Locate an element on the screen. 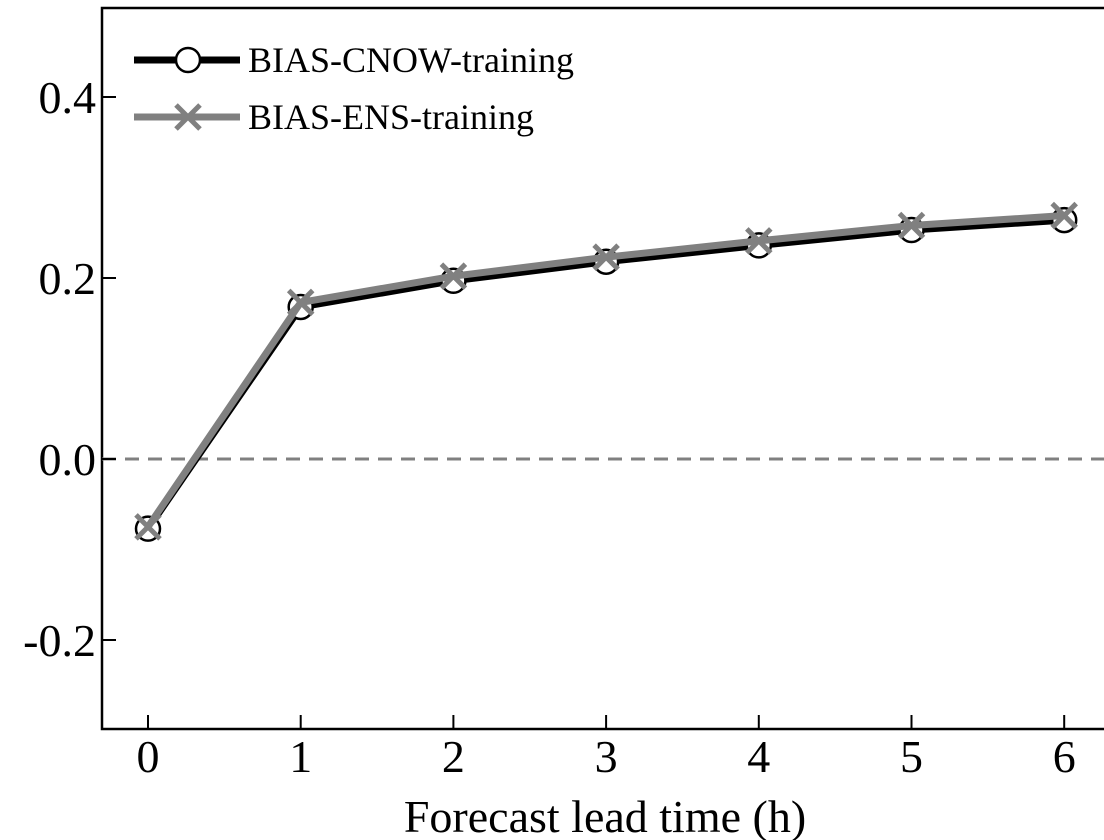 This screenshot has height=840, width=1104. y-tick-label: 0.4 is located at coordinates (68, 97).